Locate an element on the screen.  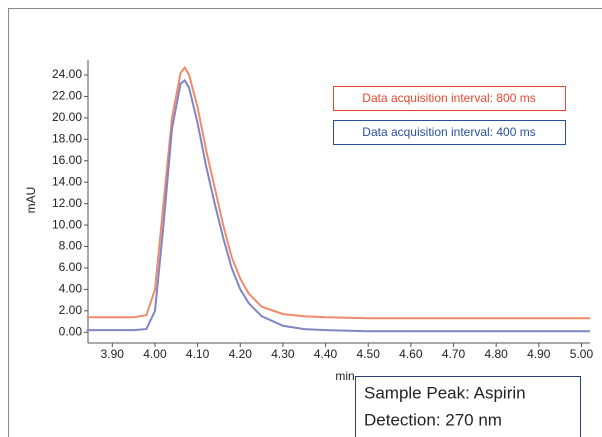
x-tick-label: 4.90 is located at coordinates (539, 354).